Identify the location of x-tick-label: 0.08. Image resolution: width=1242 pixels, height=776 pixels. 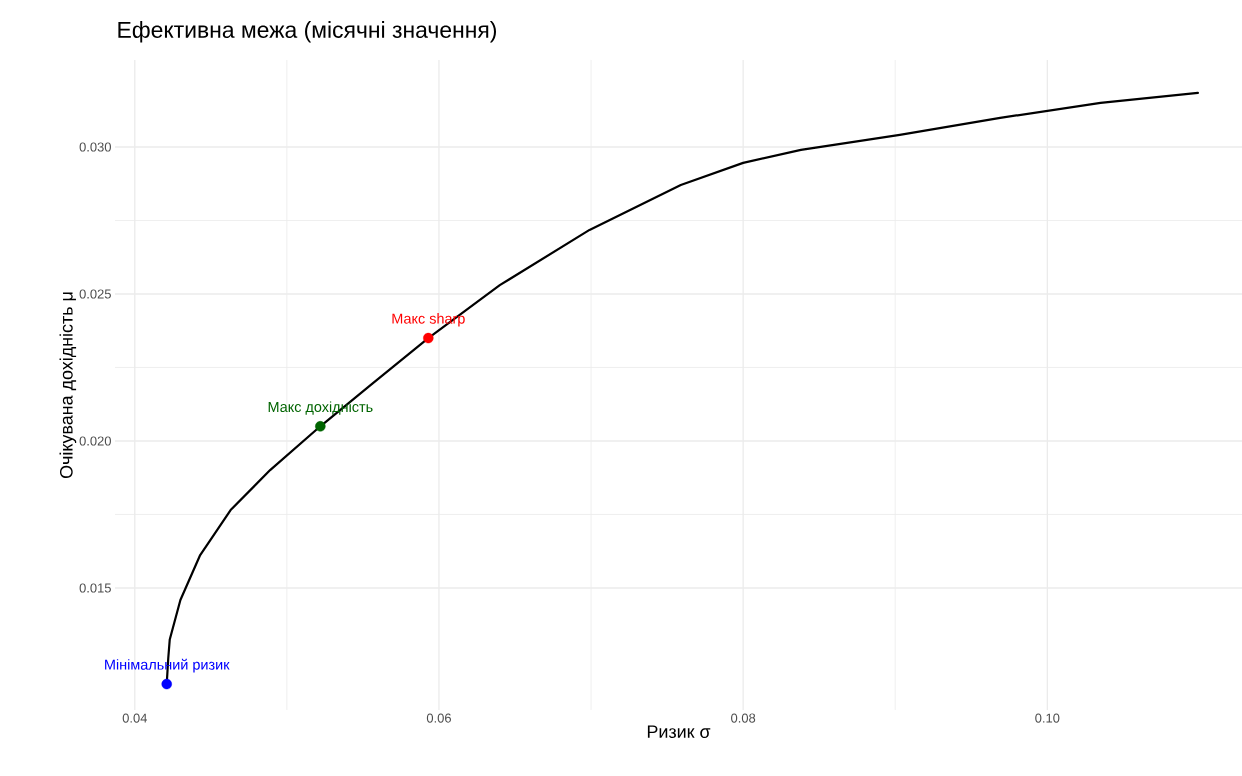
(743, 718).